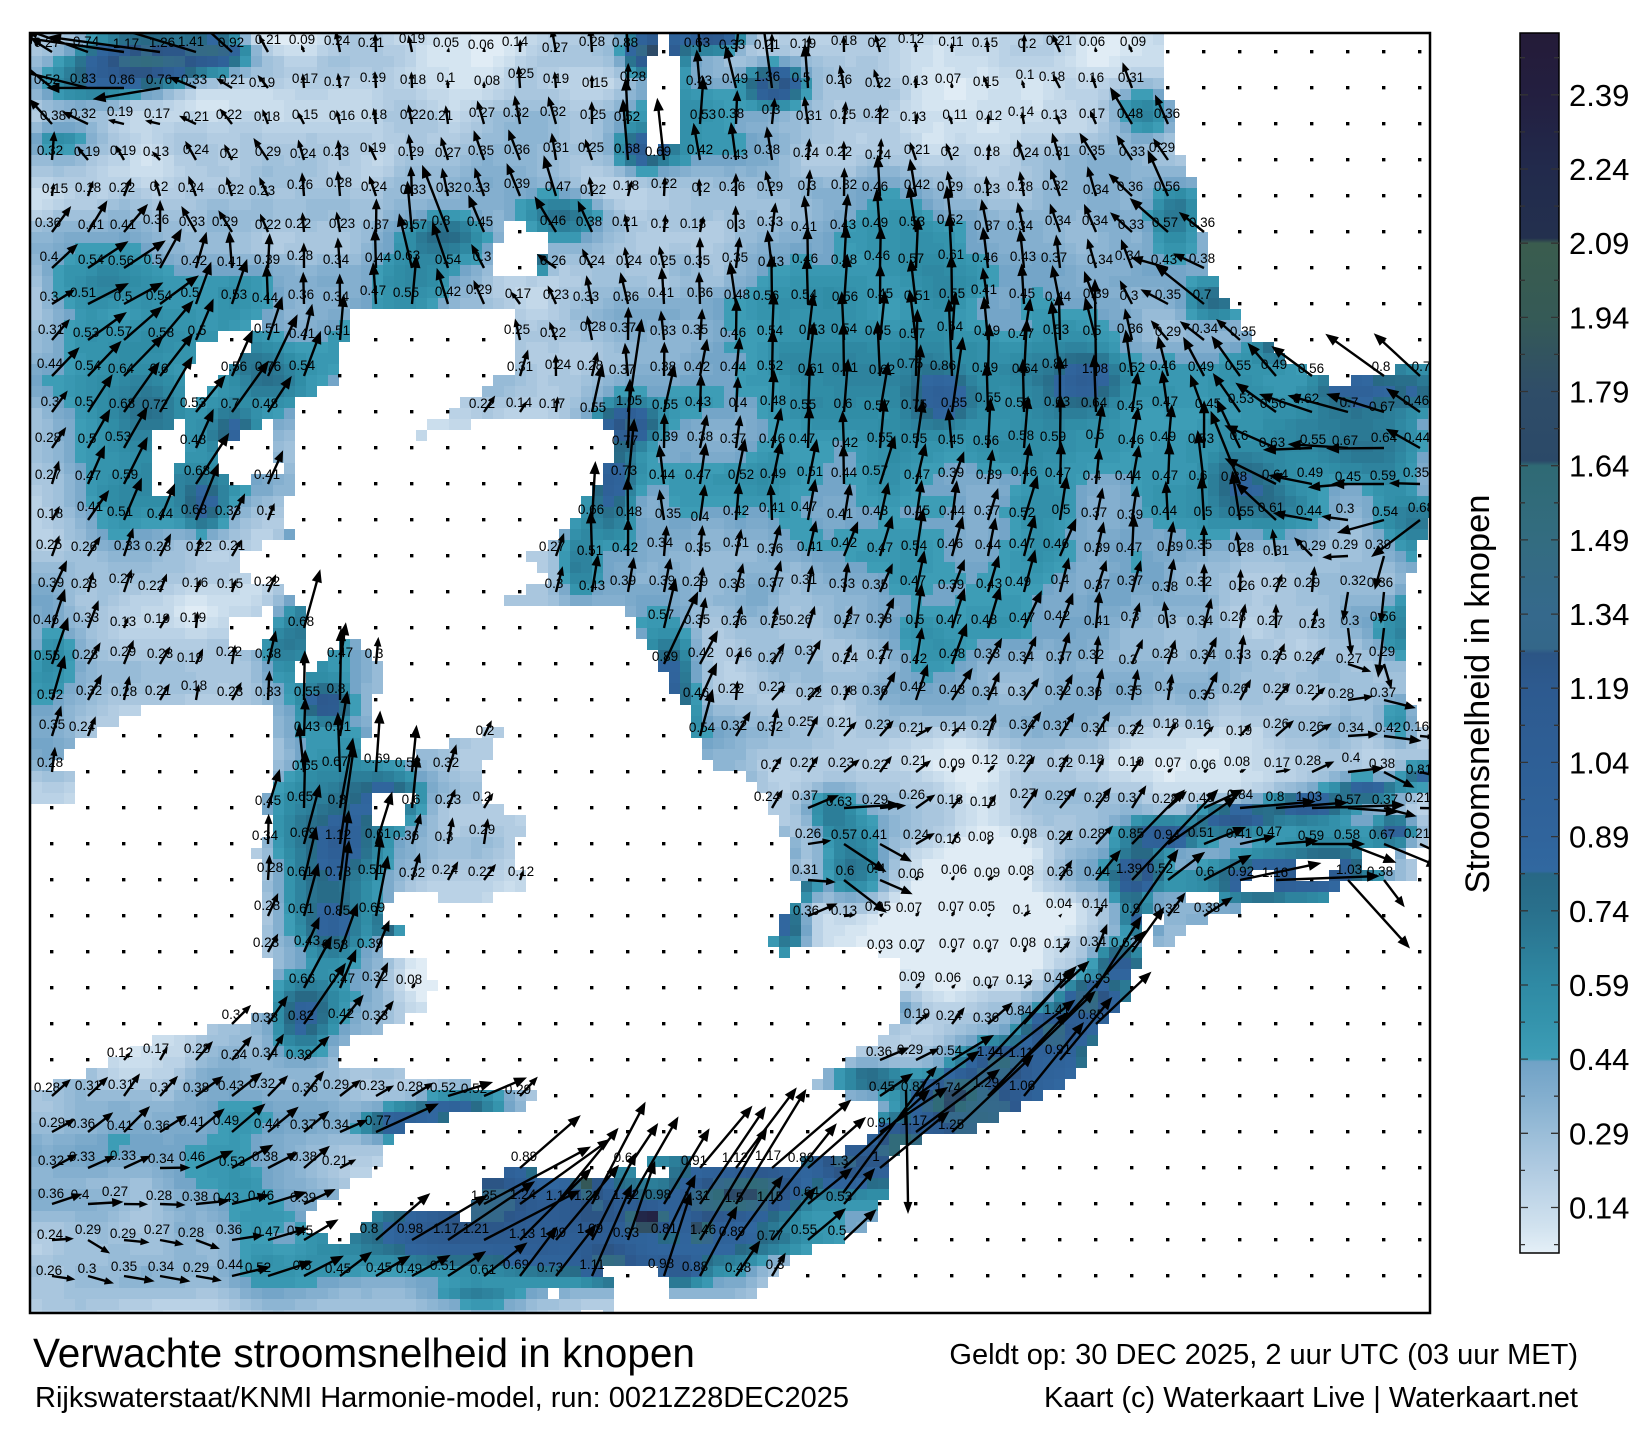 This screenshot has width=1650, height=1450. Describe the element at coordinates (875, 470) in the screenshot. I see `svg-text: 0.57` at that location.